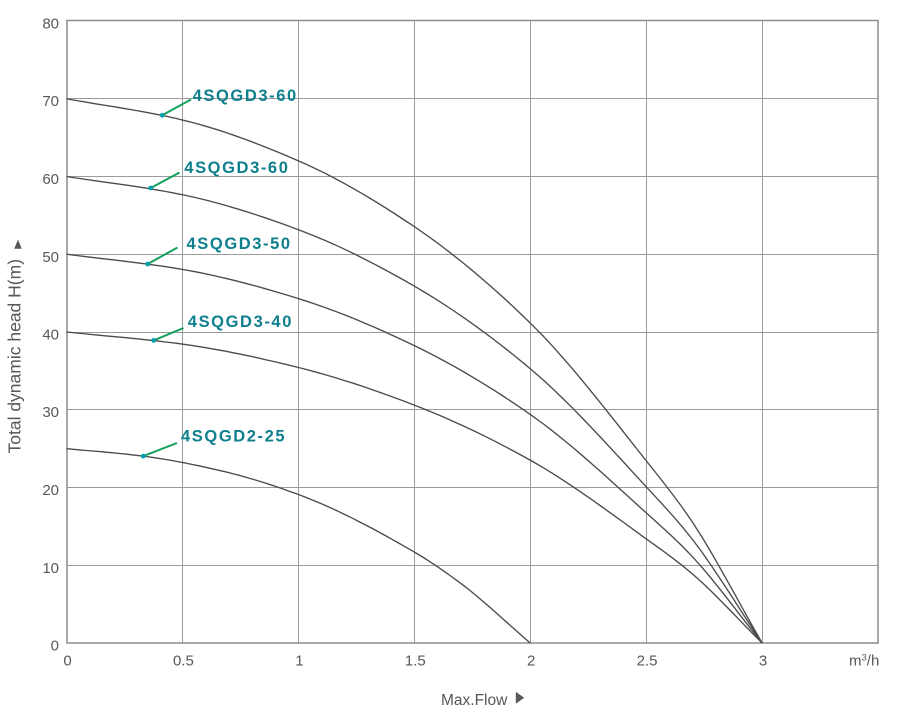 The width and height of the screenshot is (900, 724). What do you see at coordinates (299, 661) in the screenshot?
I see `svg-text: 1` at bounding box center [299, 661].